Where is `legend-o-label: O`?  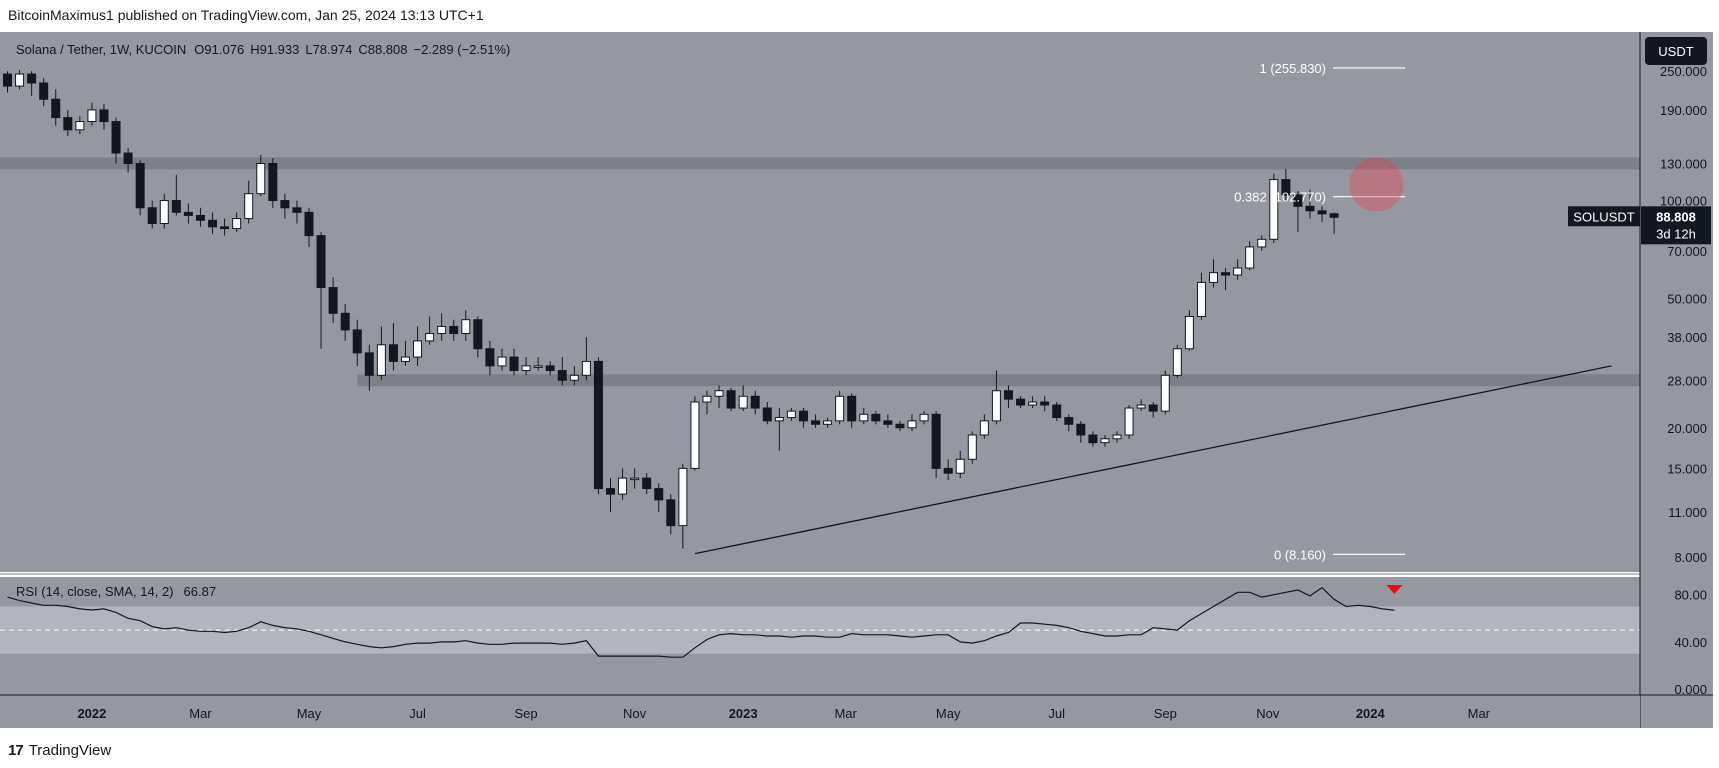 legend-o-label: O is located at coordinates (199, 49).